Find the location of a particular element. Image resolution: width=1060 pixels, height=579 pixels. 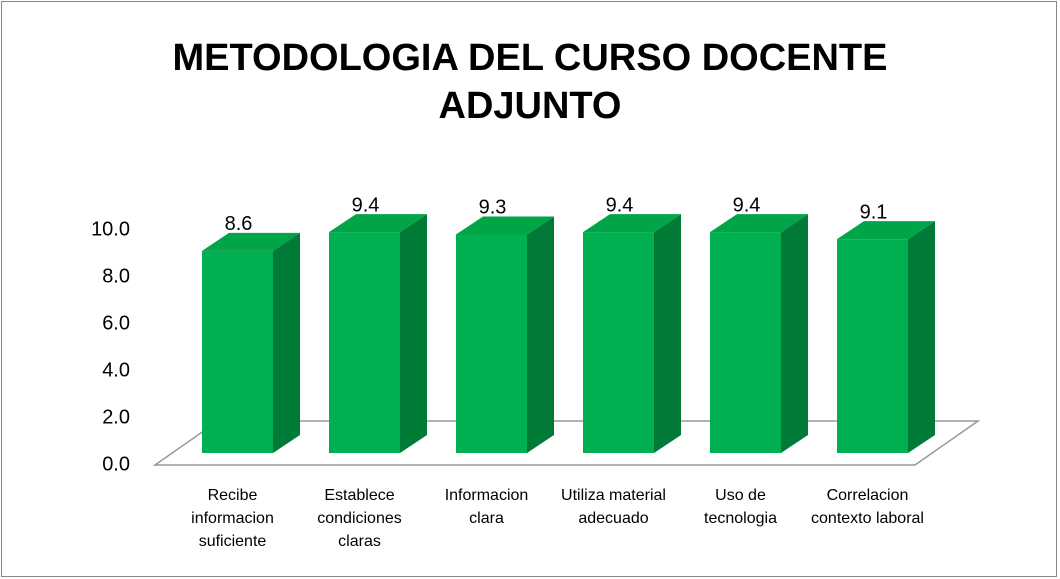

x-tick-label: Establece condiciones claras is located at coordinates (359, 518).